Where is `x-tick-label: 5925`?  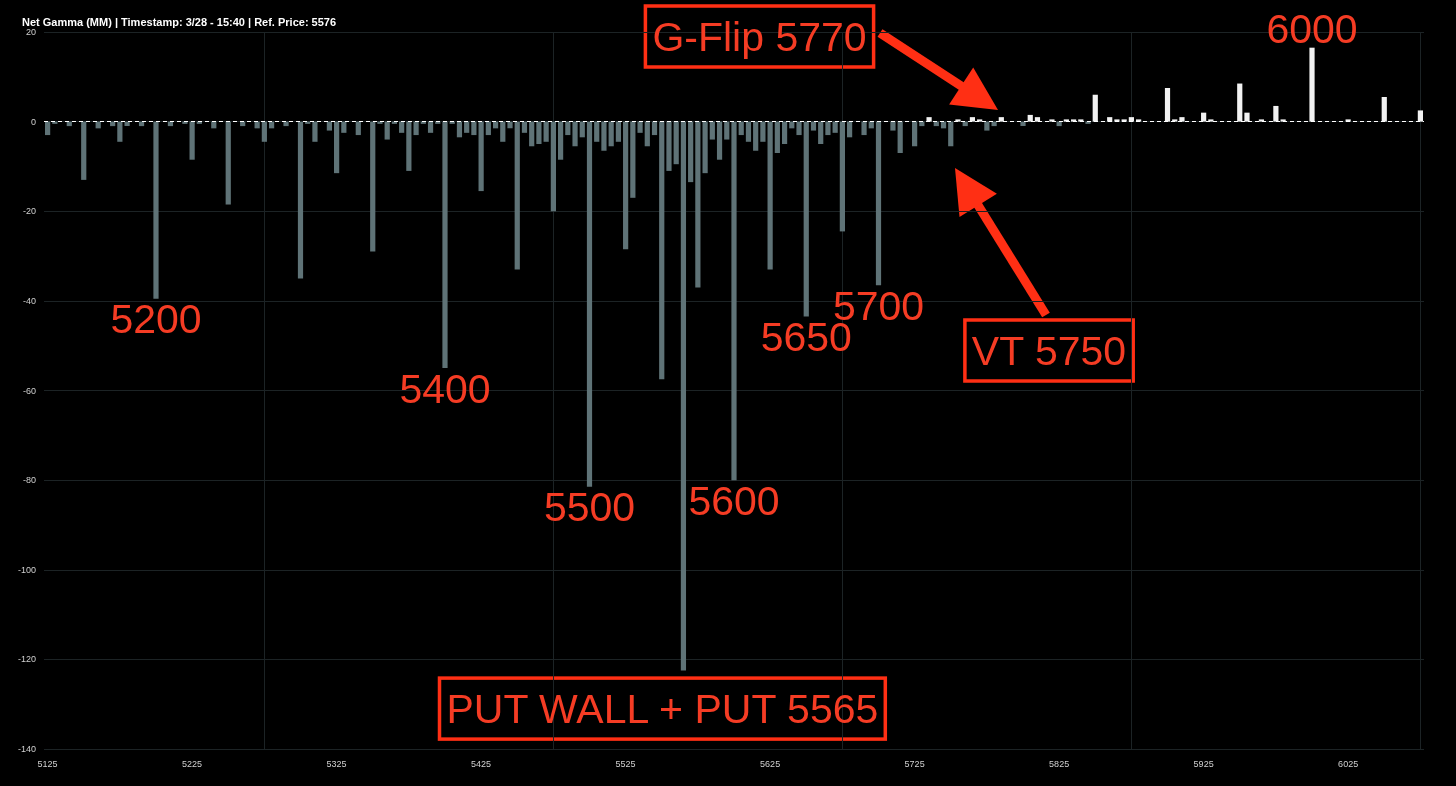
x-tick-label: 5925 is located at coordinates (1203, 763).